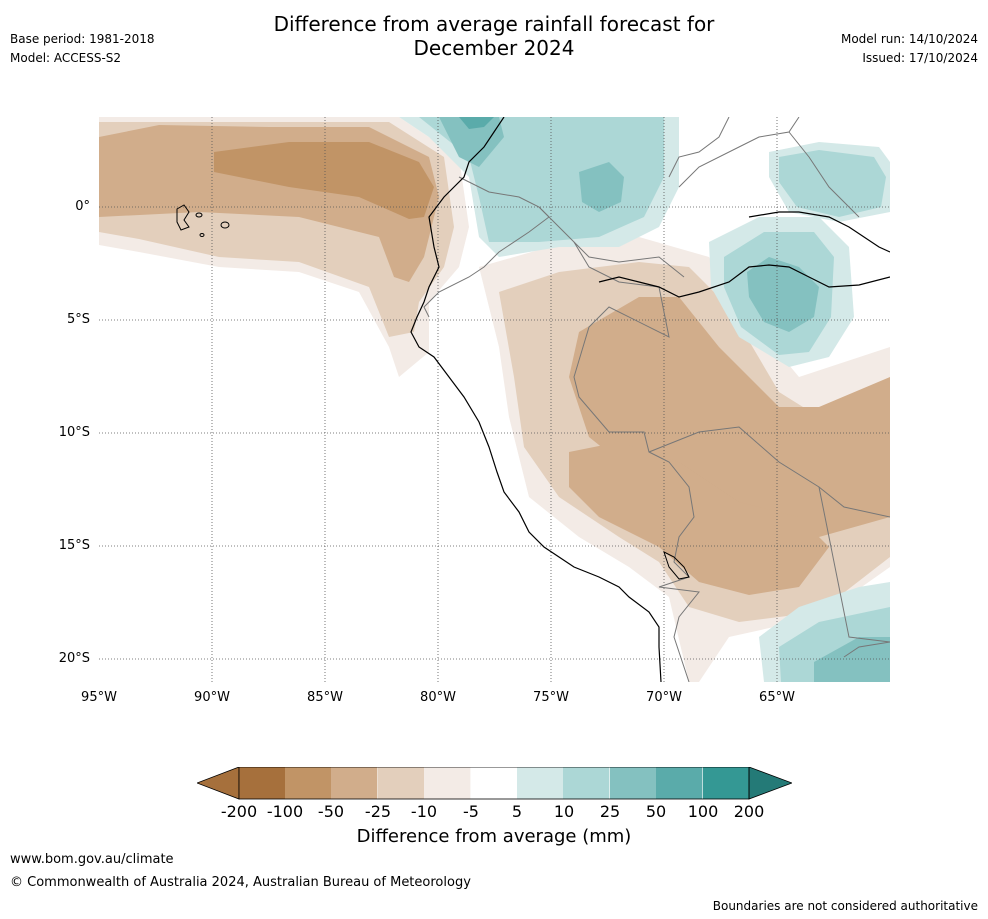  I want to click on colorbar-label: Difference from average (mm), so click(494, 836).